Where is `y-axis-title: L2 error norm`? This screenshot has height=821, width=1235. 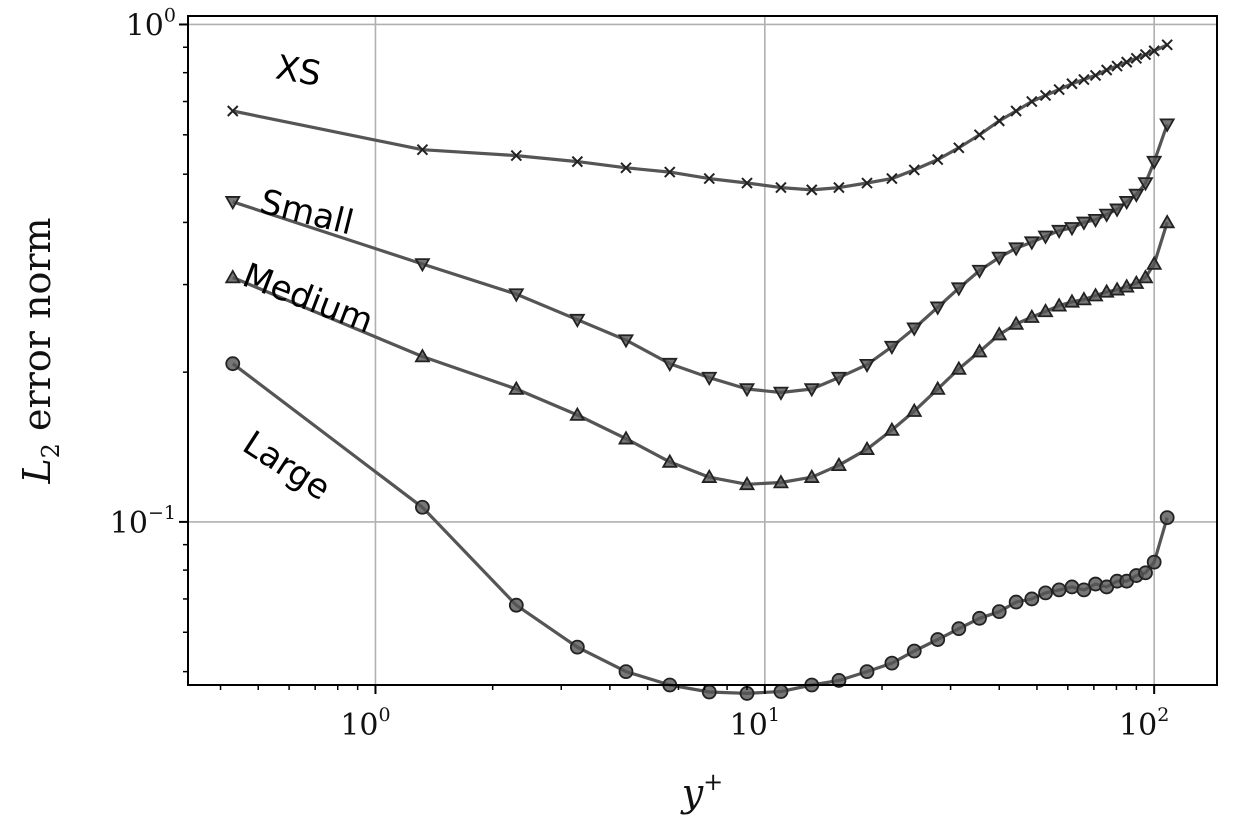
y-axis-title: L2 error norm is located at coordinates (40, 350).